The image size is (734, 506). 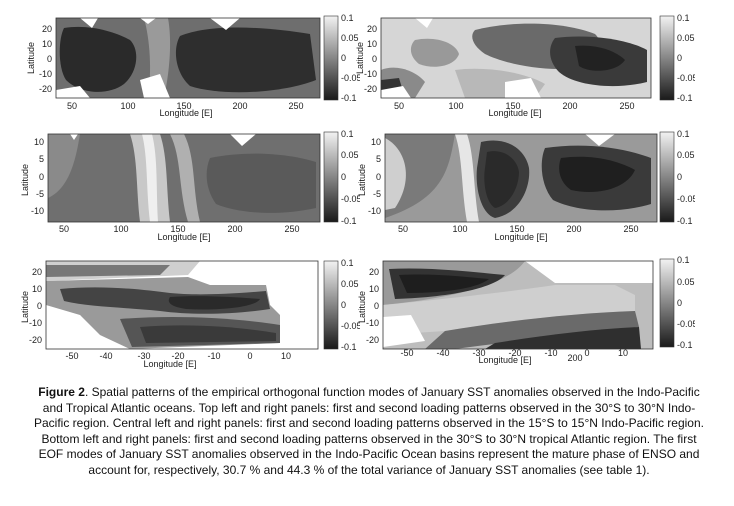 I want to click on x-tick: 0, so click(x=586, y=353).